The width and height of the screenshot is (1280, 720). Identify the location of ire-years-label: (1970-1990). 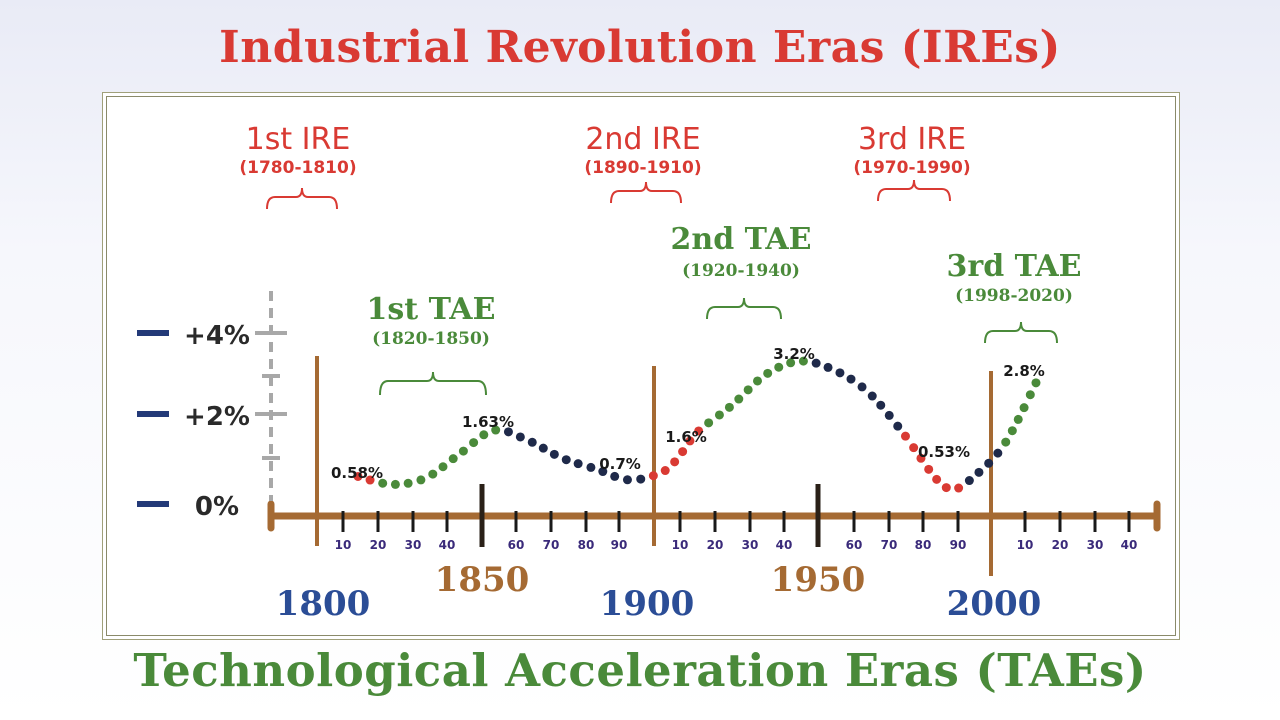
(911, 168).